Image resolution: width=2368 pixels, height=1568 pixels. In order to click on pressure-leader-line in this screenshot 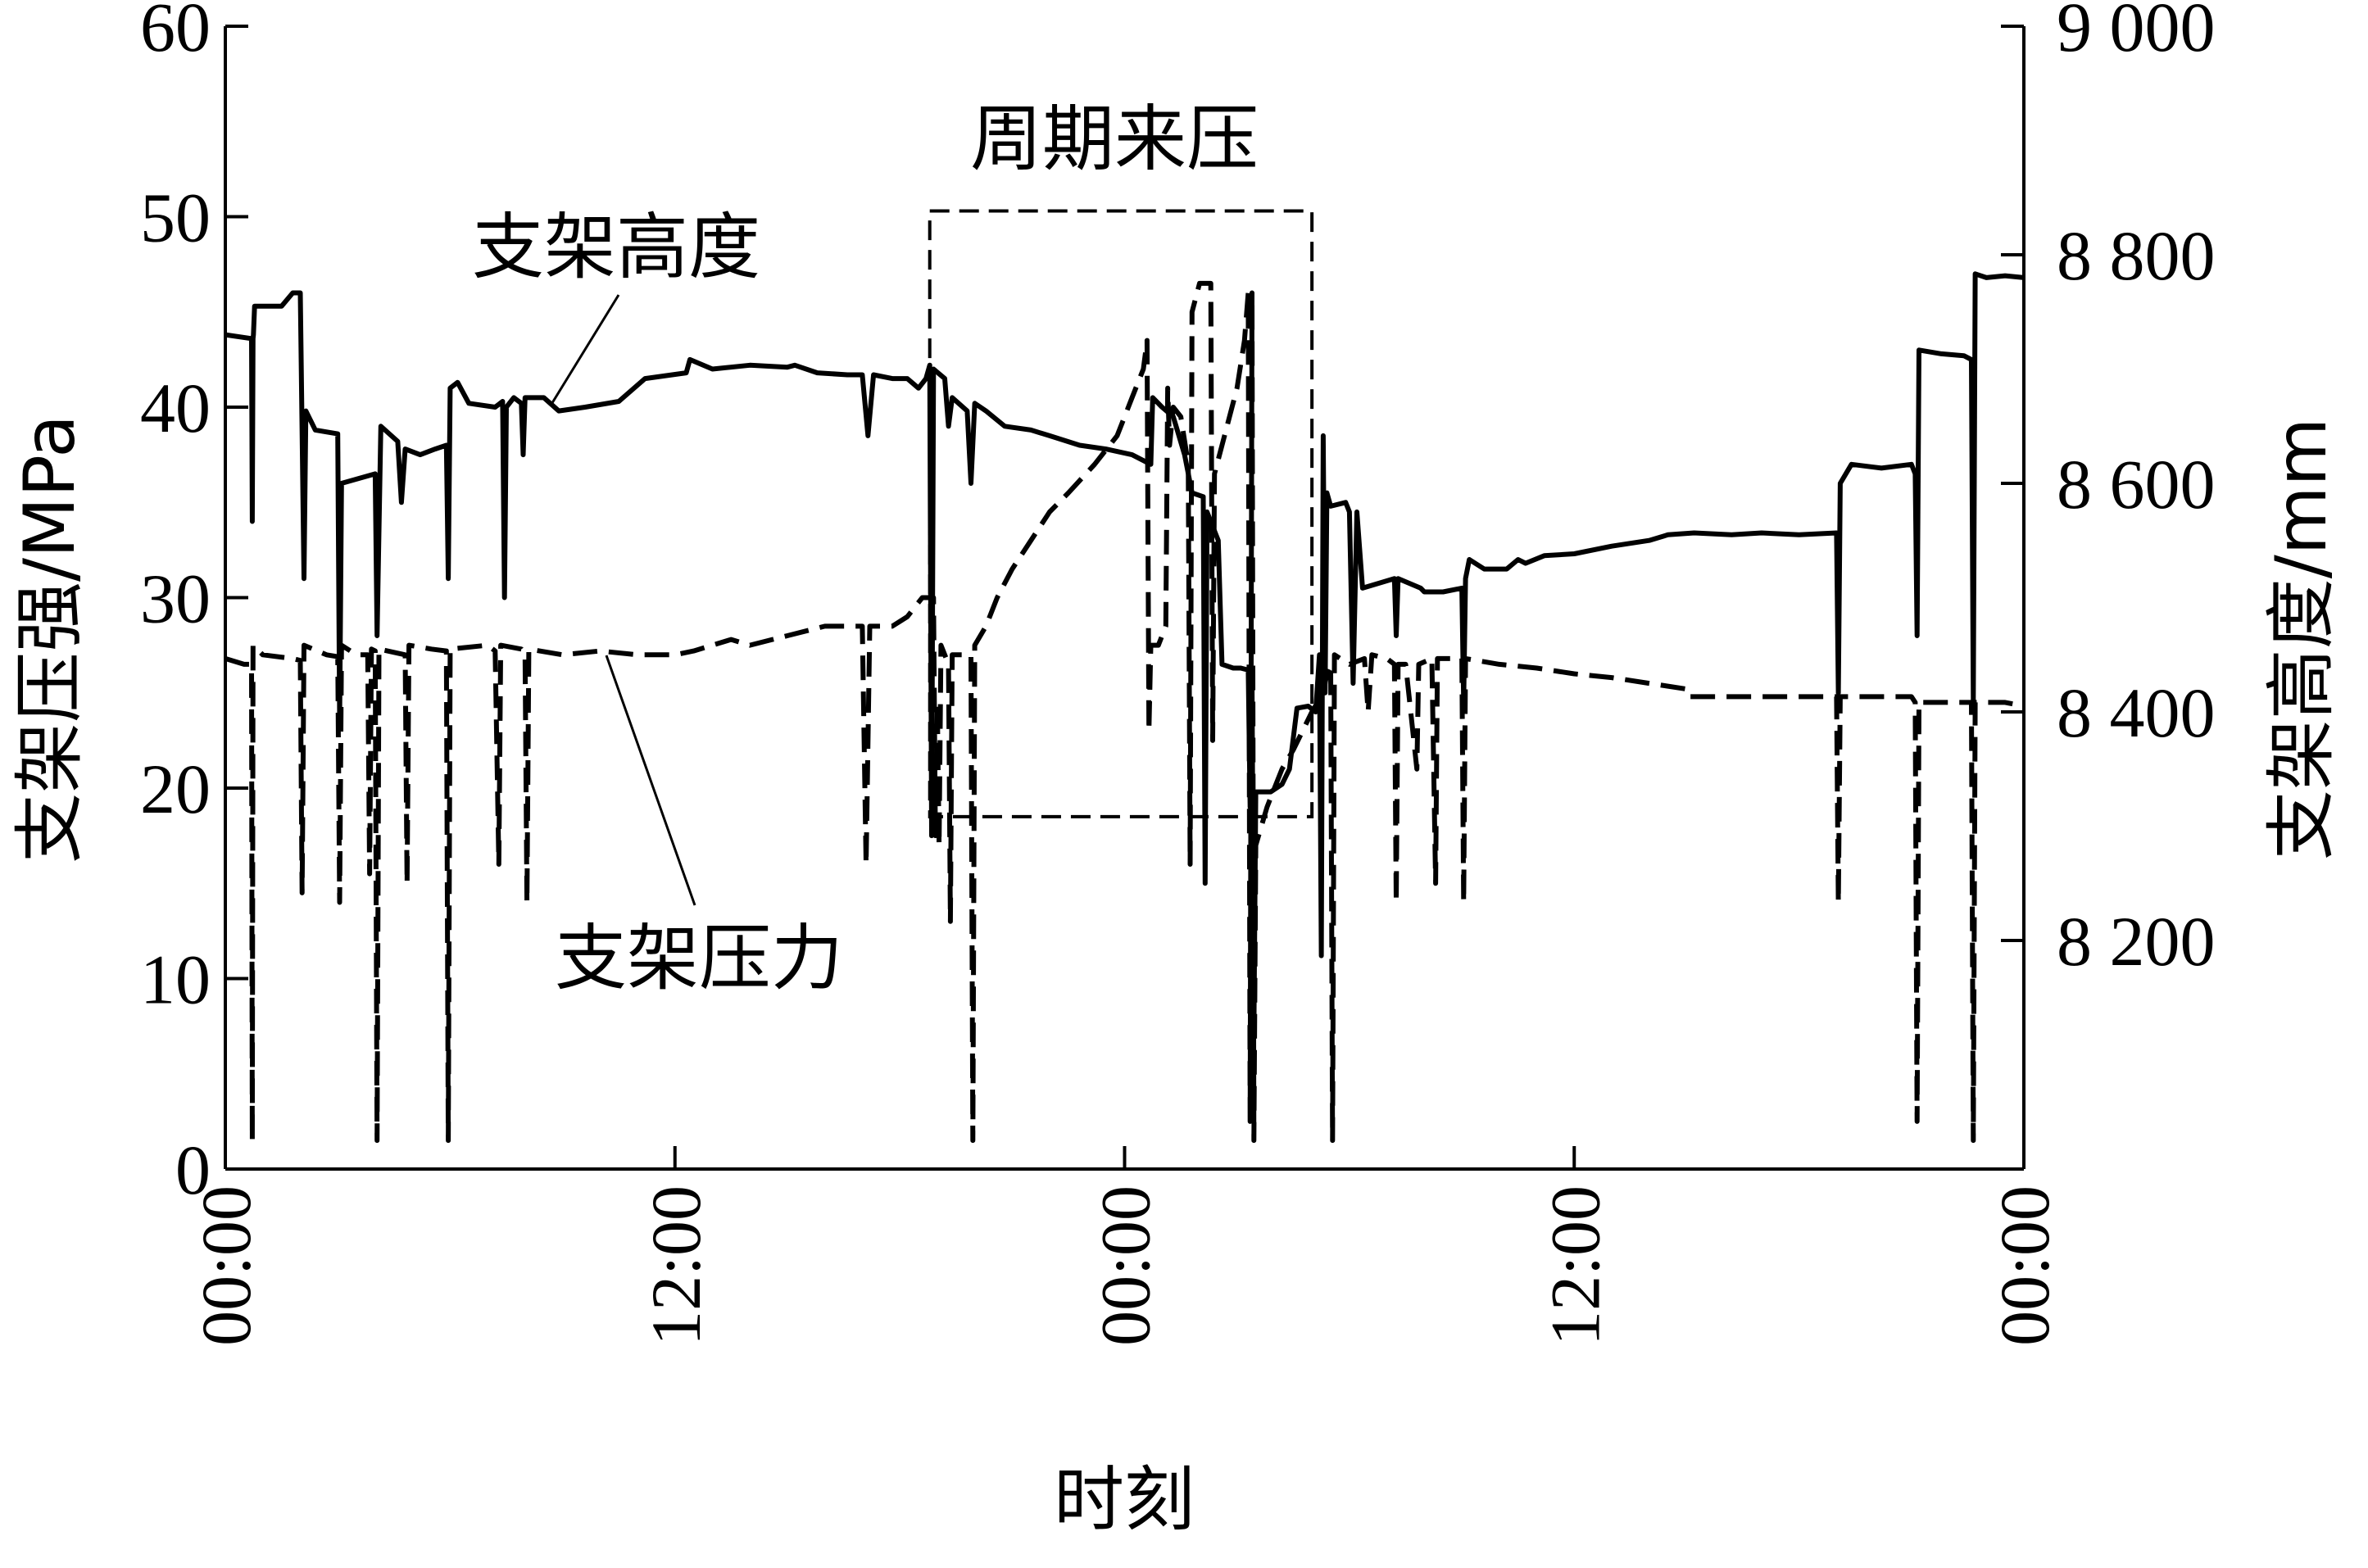, I will do `click(650, 780)`.